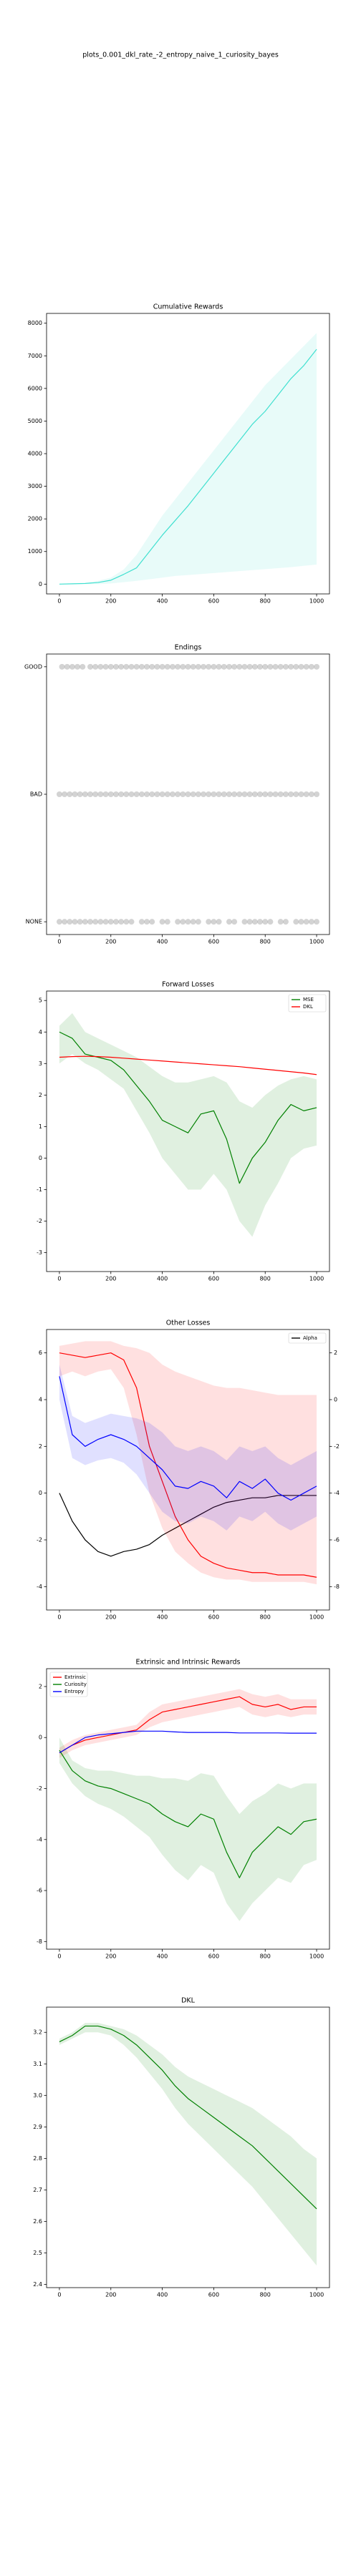  Describe the element at coordinates (35, 356) in the screenshot. I see `y-tick-label: 7000` at that location.